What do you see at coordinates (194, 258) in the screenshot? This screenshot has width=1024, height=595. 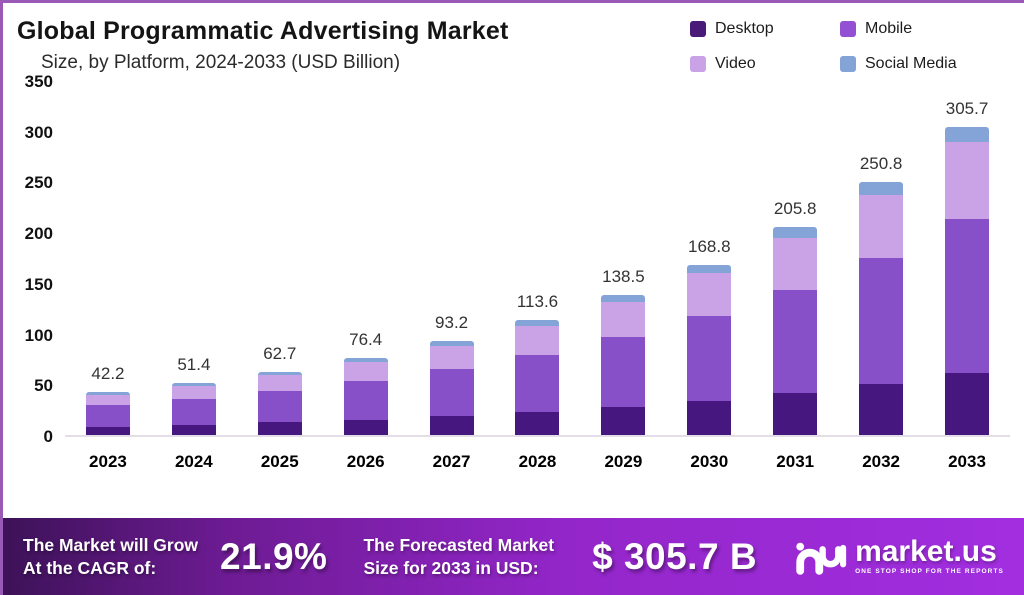 I see `bar-slot: 51.4` at bounding box center [194, 258].